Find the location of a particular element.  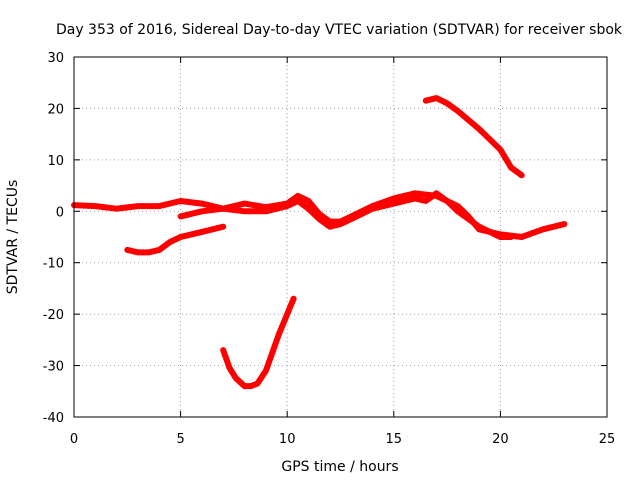

y-tick-label: 0 is located at coordinates (60, 212).